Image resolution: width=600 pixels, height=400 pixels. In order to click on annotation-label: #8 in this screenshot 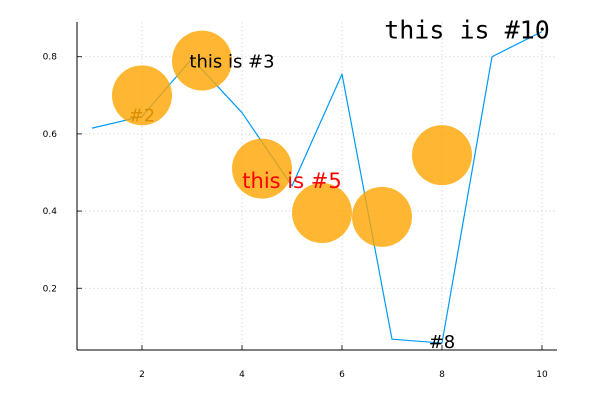, I will do `click(442, 342)`.